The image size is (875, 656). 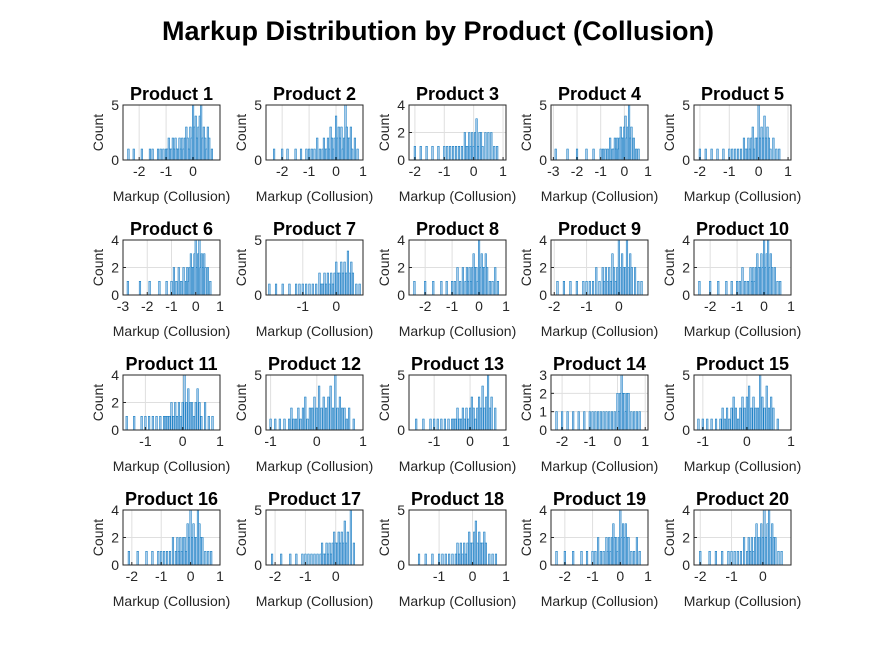 I want to click on y-axis-label: Count, so click(x=98, y=402).